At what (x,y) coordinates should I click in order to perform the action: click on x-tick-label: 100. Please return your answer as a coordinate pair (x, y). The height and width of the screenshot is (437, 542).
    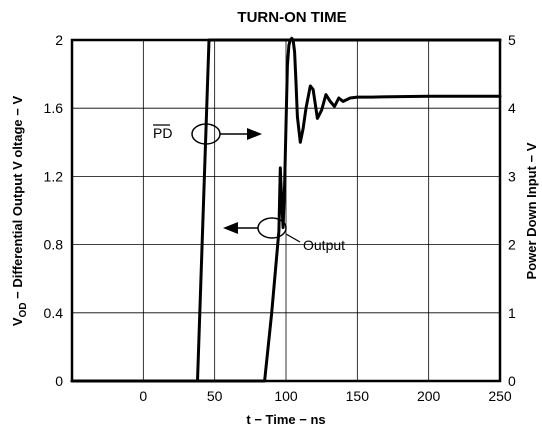
    Looking at the image, I should click on (286, 396).